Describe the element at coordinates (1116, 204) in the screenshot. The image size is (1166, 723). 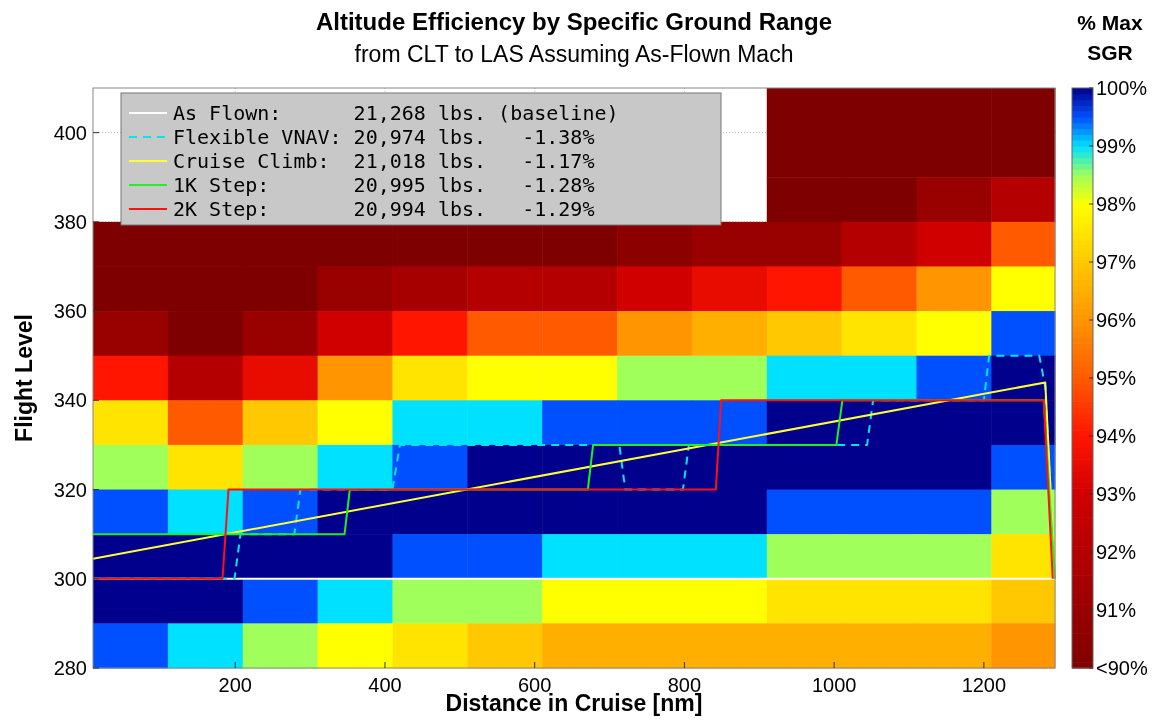
I see `color-bar-label: 98%` at that location.